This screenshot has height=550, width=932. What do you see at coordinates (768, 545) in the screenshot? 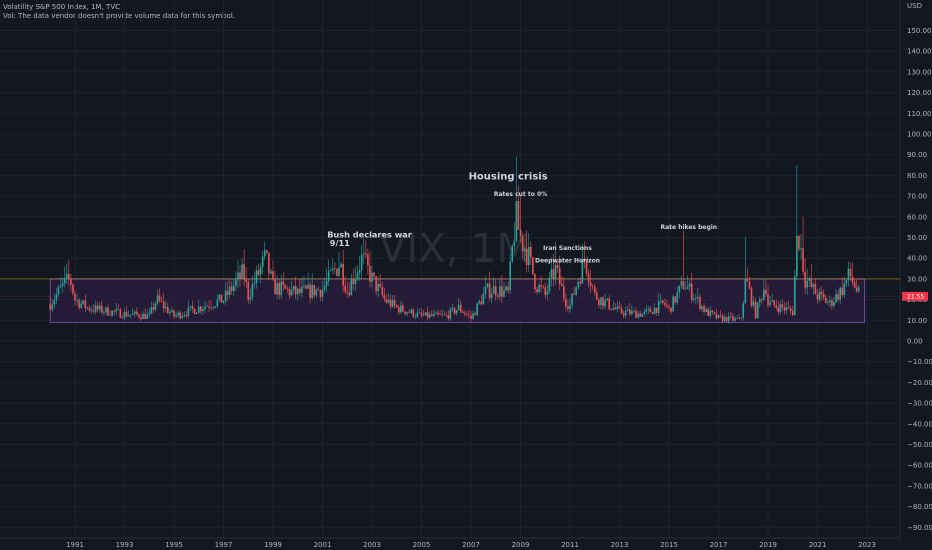
I see `x-tick-label: 2019` at bounding box center [768, 545].